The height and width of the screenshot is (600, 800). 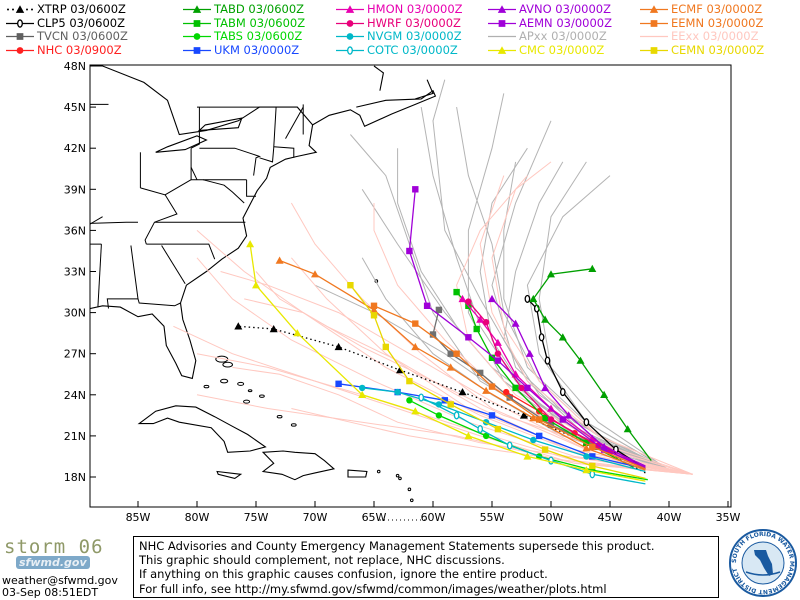 What do you see at coordinates (258, 36) in the screenshot?
I see `legend-label: TABS 03/0600Z` at bounding box center [258, 36].